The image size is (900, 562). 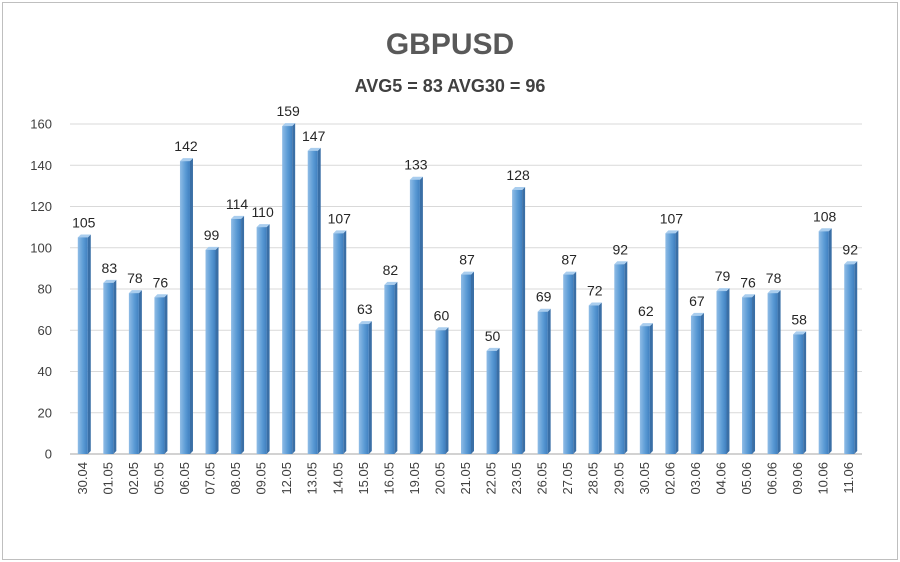 I want to click on y-tick-label: 160, so click(x=41, y=124).